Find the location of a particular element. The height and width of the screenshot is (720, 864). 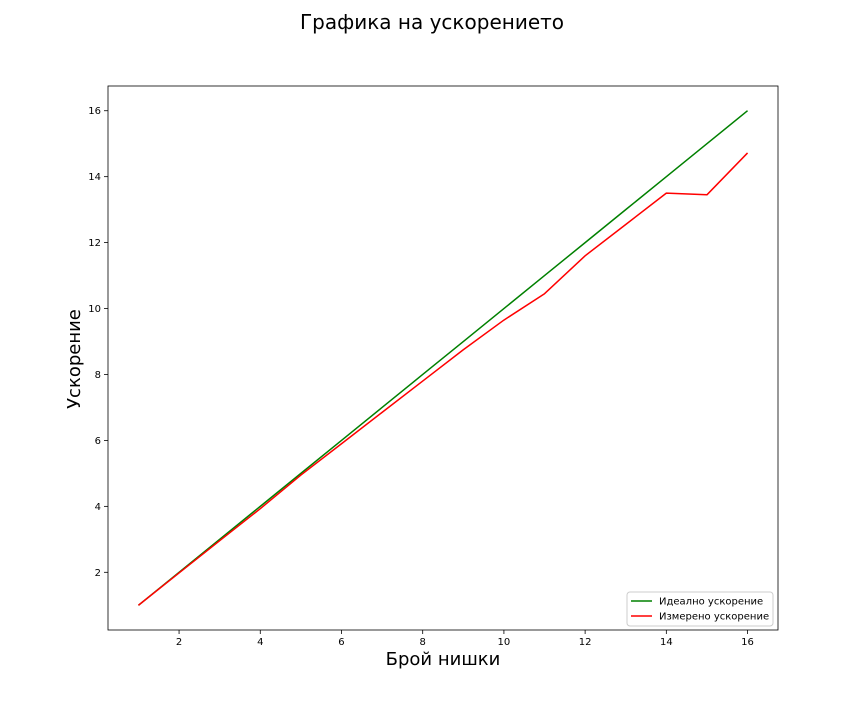

y-tick-label: 16 is located at coordinates (94, 111).